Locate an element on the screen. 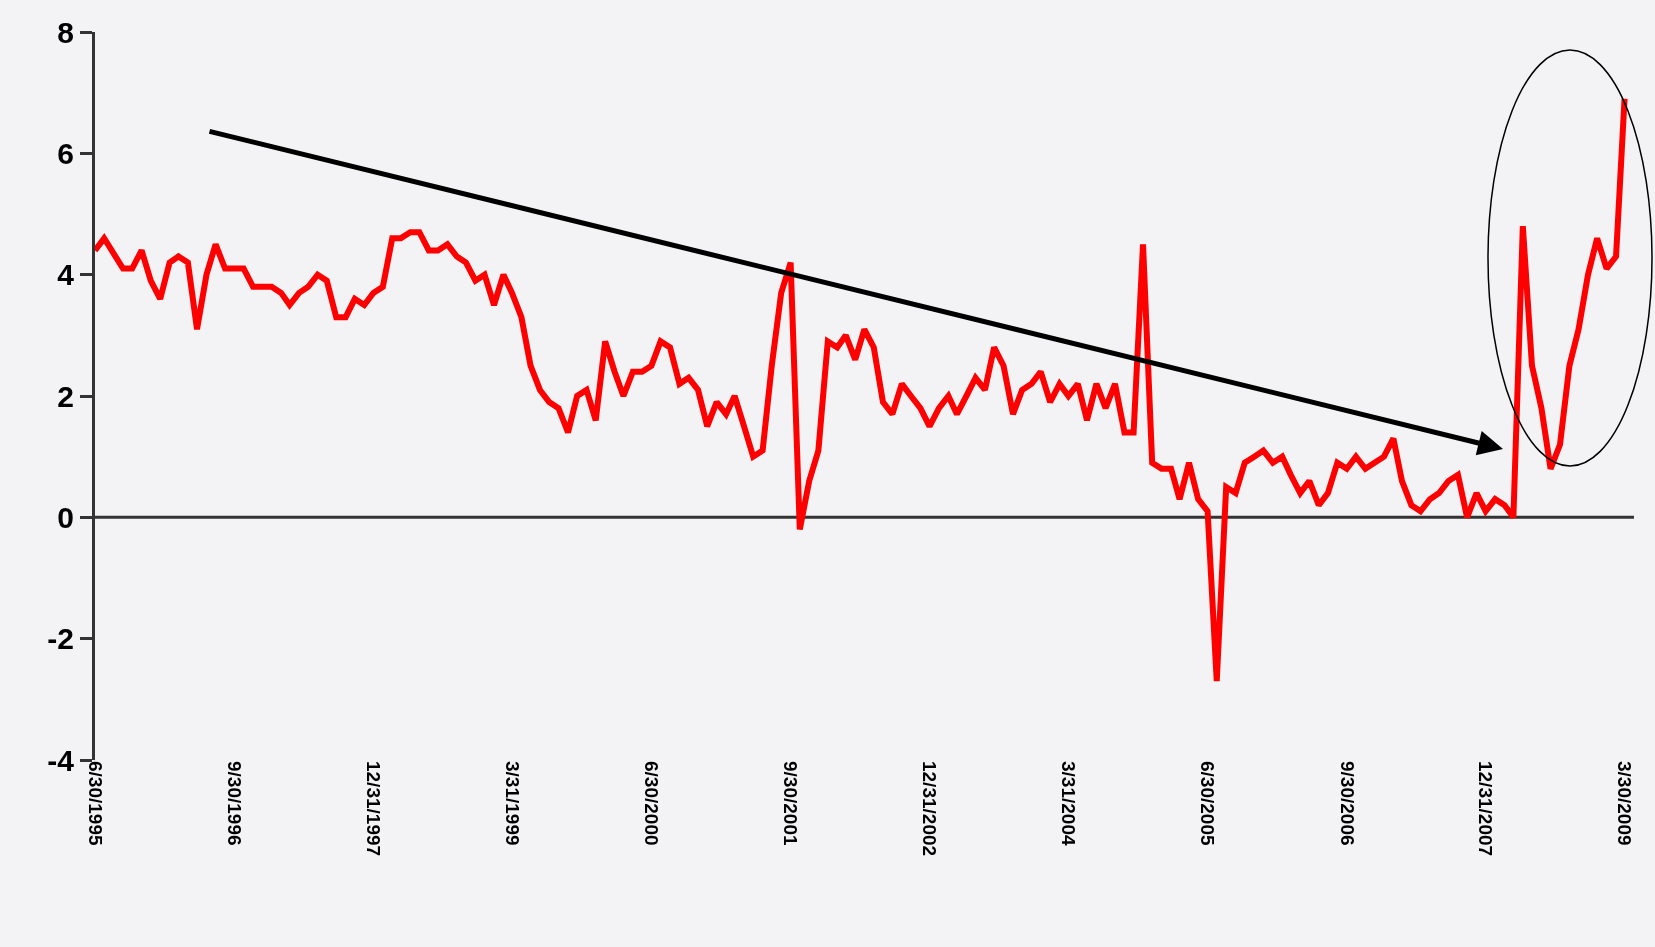 This screenshot has height=947, width=1655. x-tick-label: 12/31/2002 is located at coordinates (930, 809).